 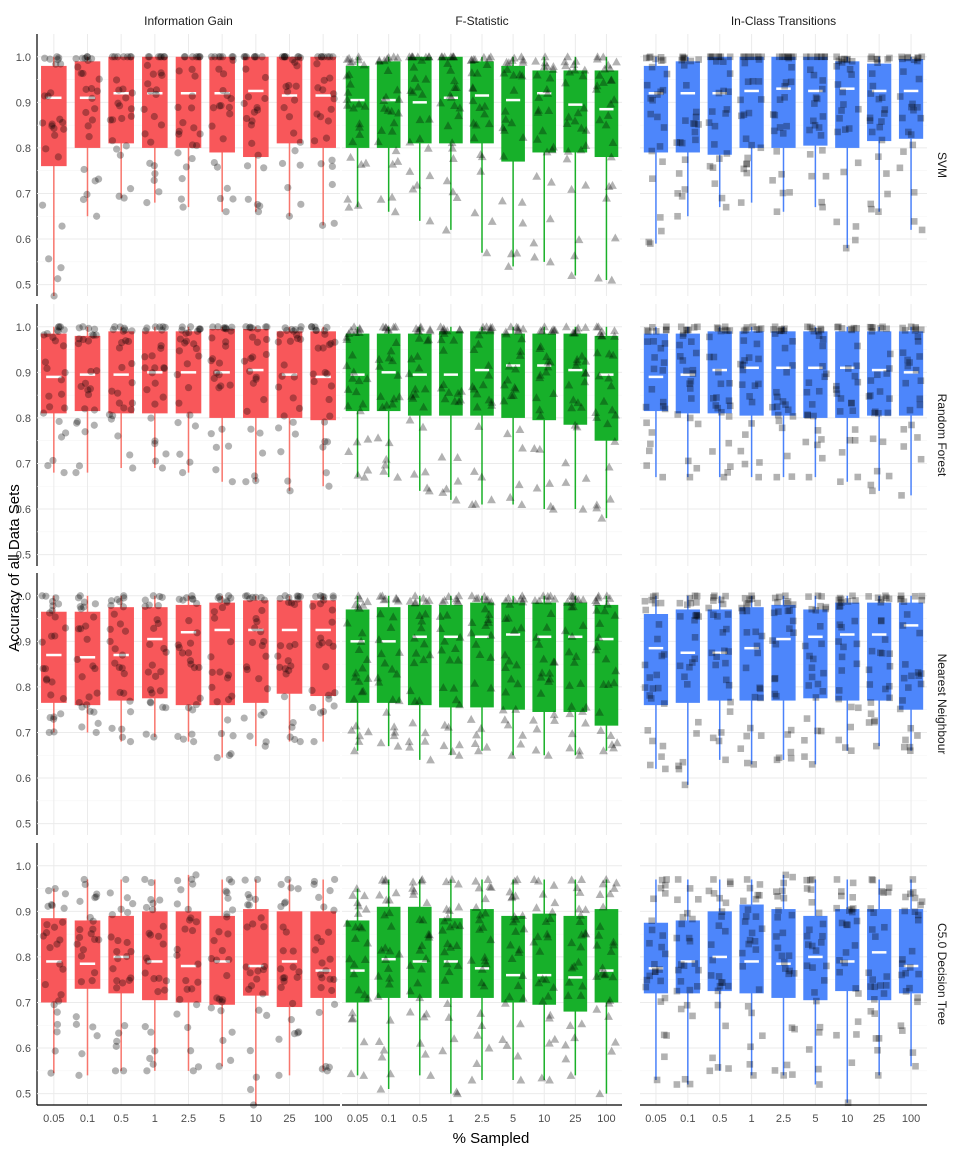 What do you see at coordinates (491, 1138) in the screenshot?
I see `x-axis-title: % Sampled` at bounding box center [491, 1138].